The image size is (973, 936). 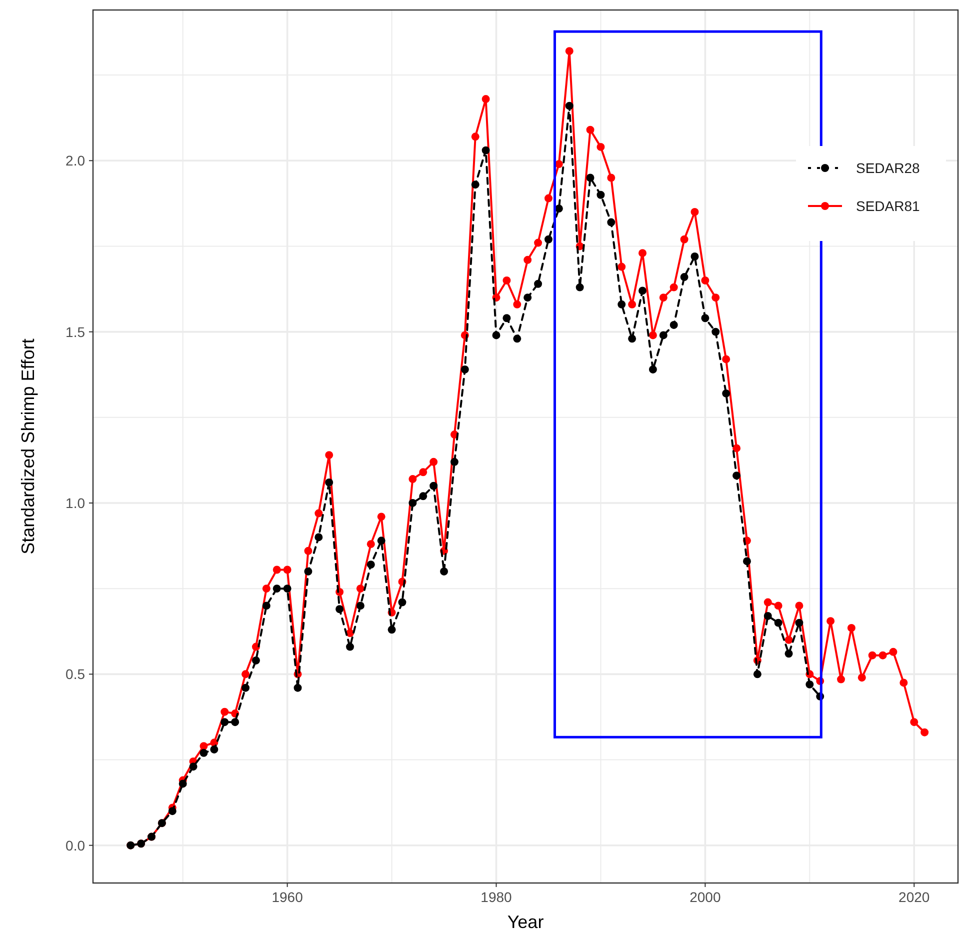 I want to click on x-tick-label: 2000, so click(x=705, y=897).